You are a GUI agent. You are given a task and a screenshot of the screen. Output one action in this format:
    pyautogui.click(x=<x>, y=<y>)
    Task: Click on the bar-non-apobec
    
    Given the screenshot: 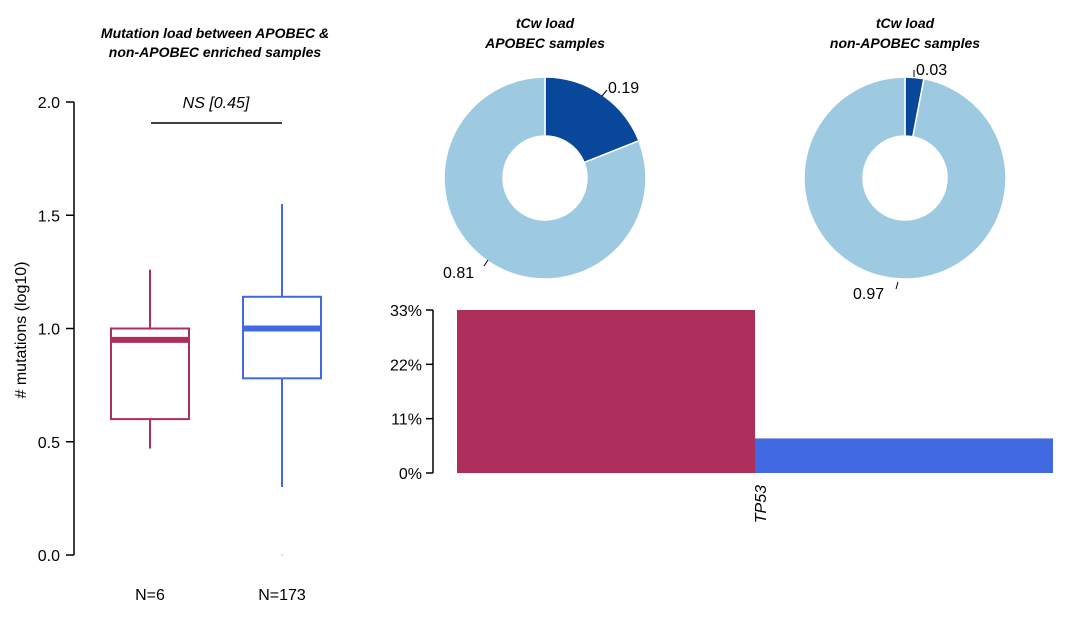 What is the action you would take?
    pyautogui.click(x=904, y=455)
    